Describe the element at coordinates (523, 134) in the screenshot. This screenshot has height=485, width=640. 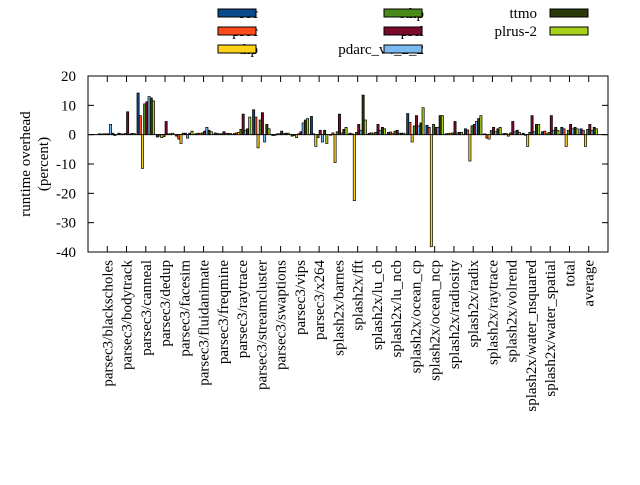
I see `bar-rec-splash2x/water_nsquared` at that location.